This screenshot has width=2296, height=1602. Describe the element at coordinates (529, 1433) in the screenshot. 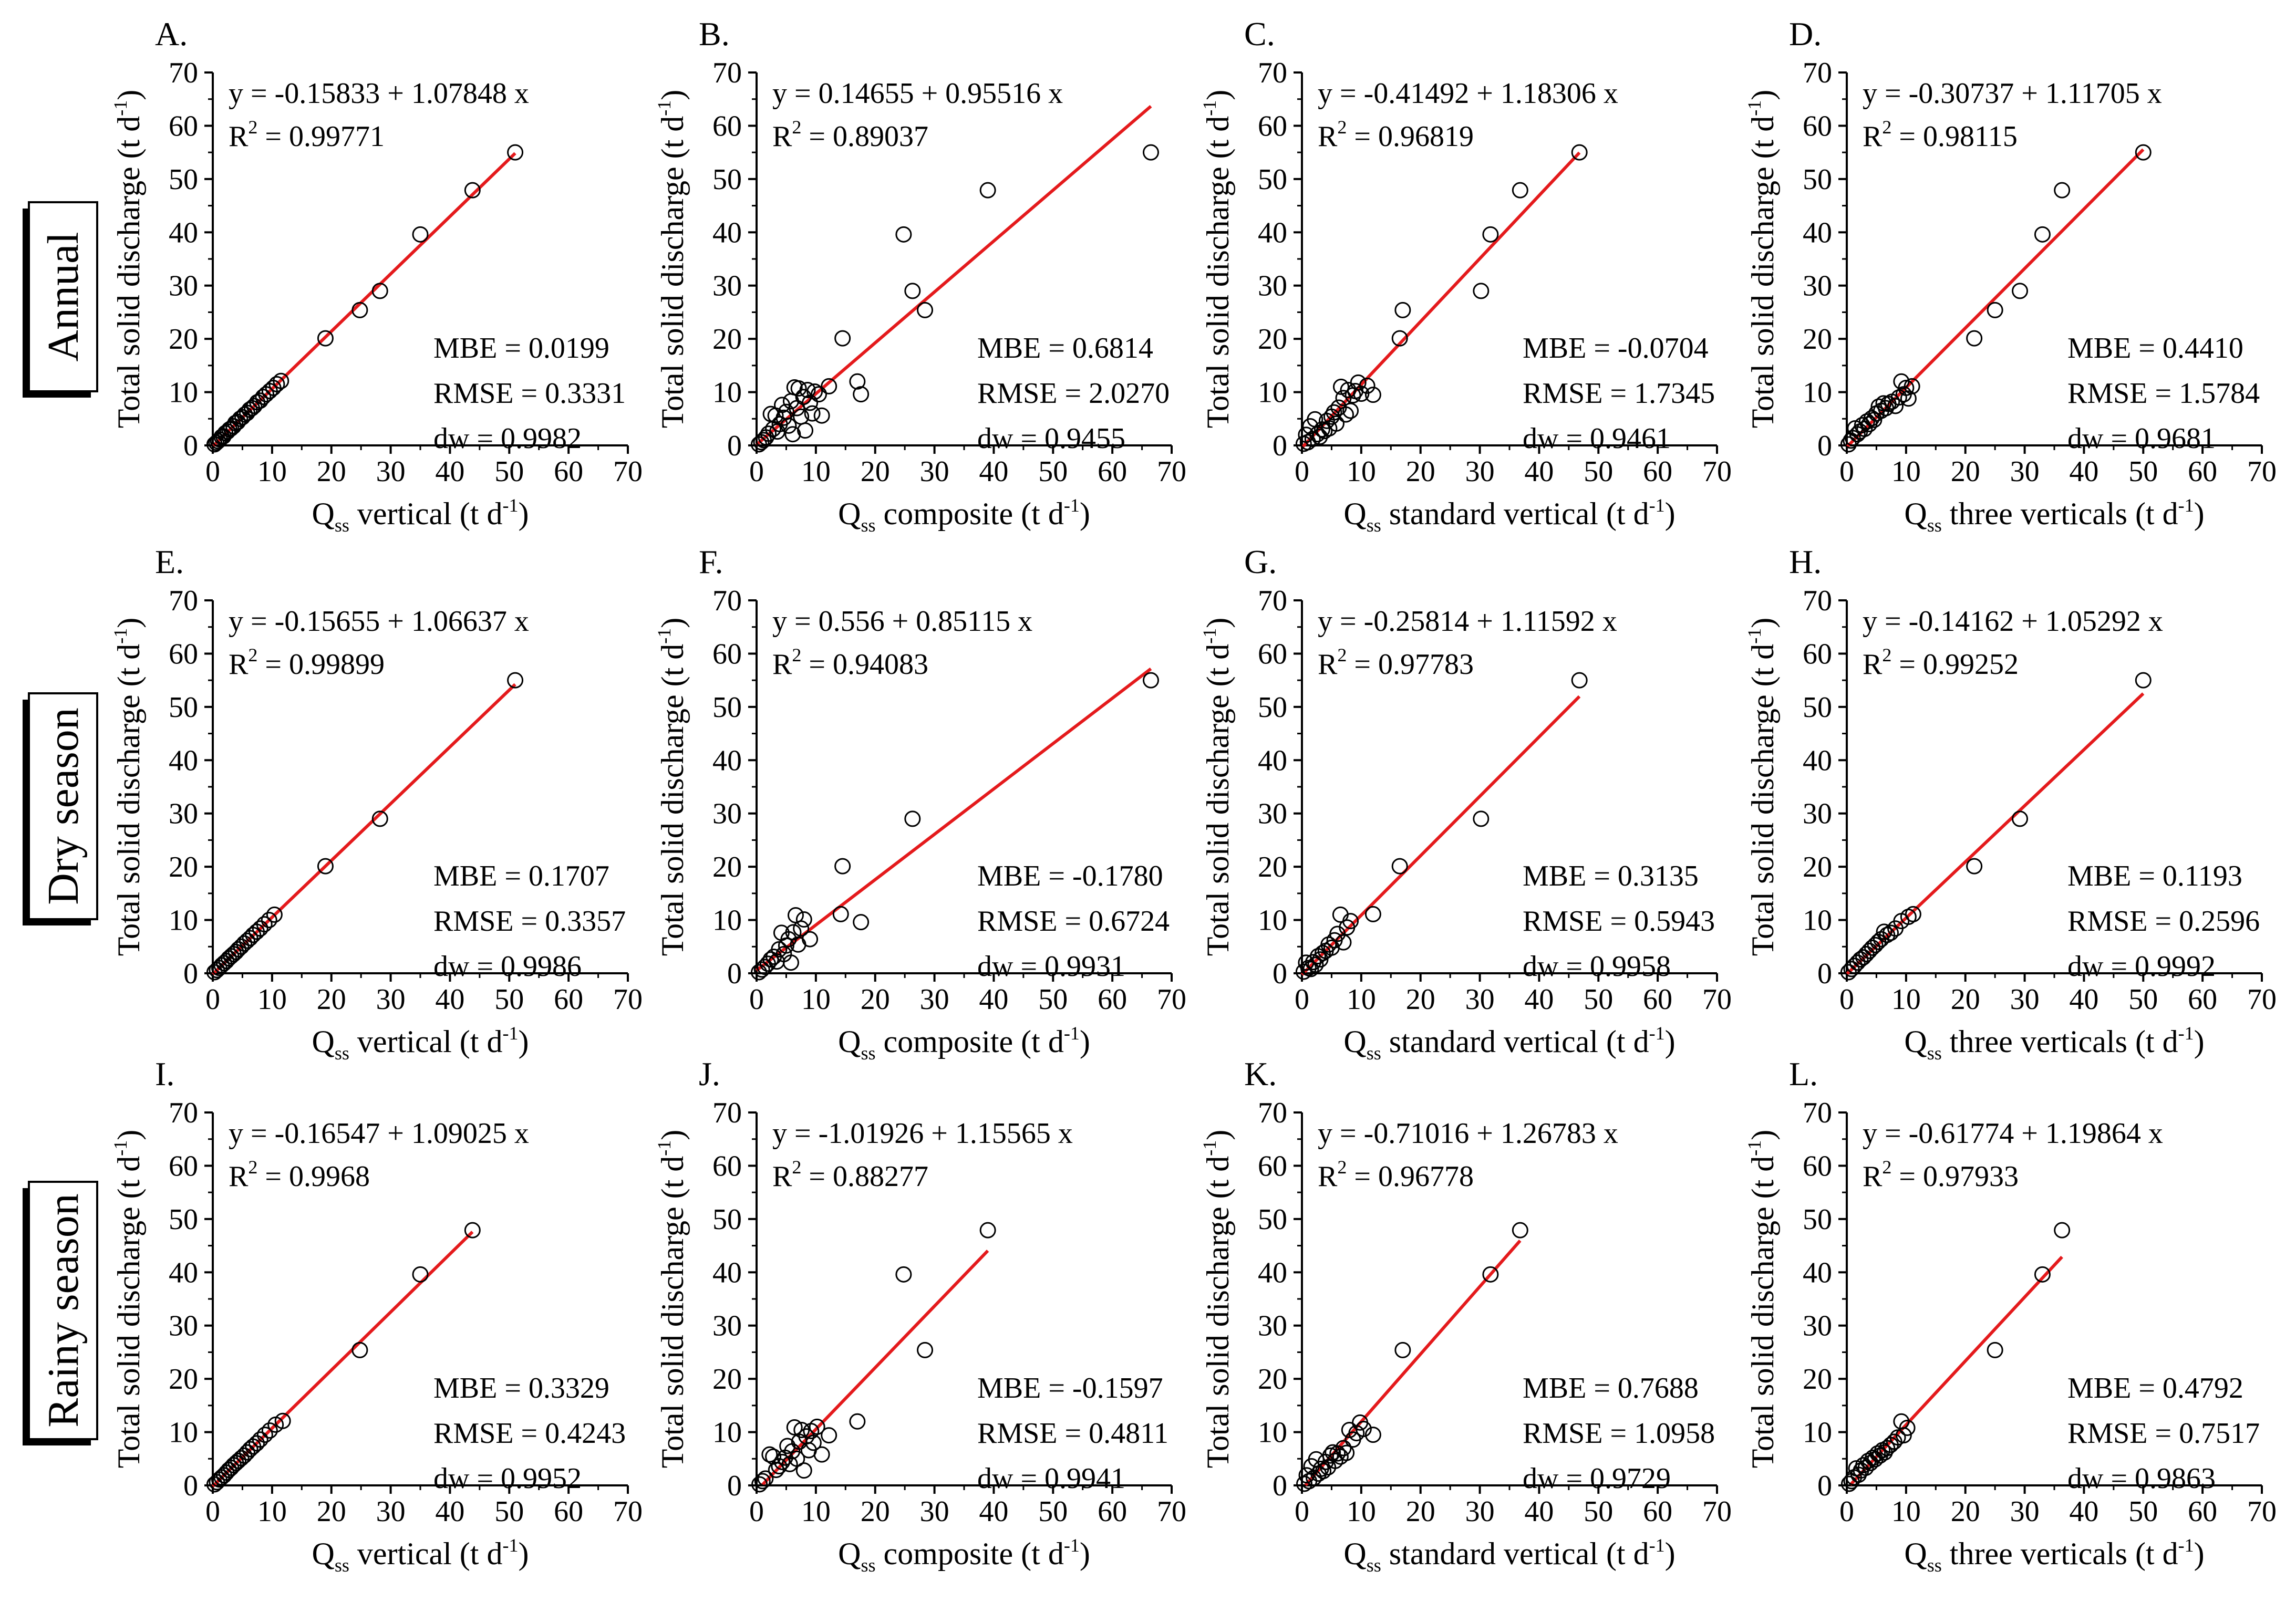

I see `stat-rmse: RMSE = 0.4243` at that location.